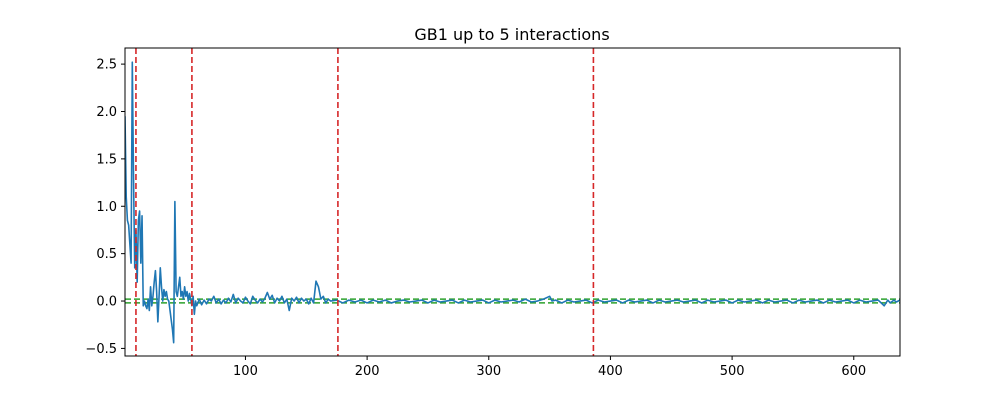 This screenshot has width=1000, height=400. I want to click on x-tick-label-400: 400, so click(610, 371).